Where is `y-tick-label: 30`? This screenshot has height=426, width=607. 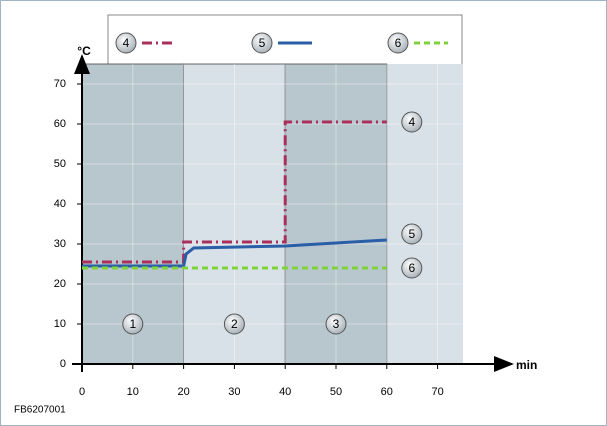
y-tick-label: 30 is located at coordinates (60, 244).